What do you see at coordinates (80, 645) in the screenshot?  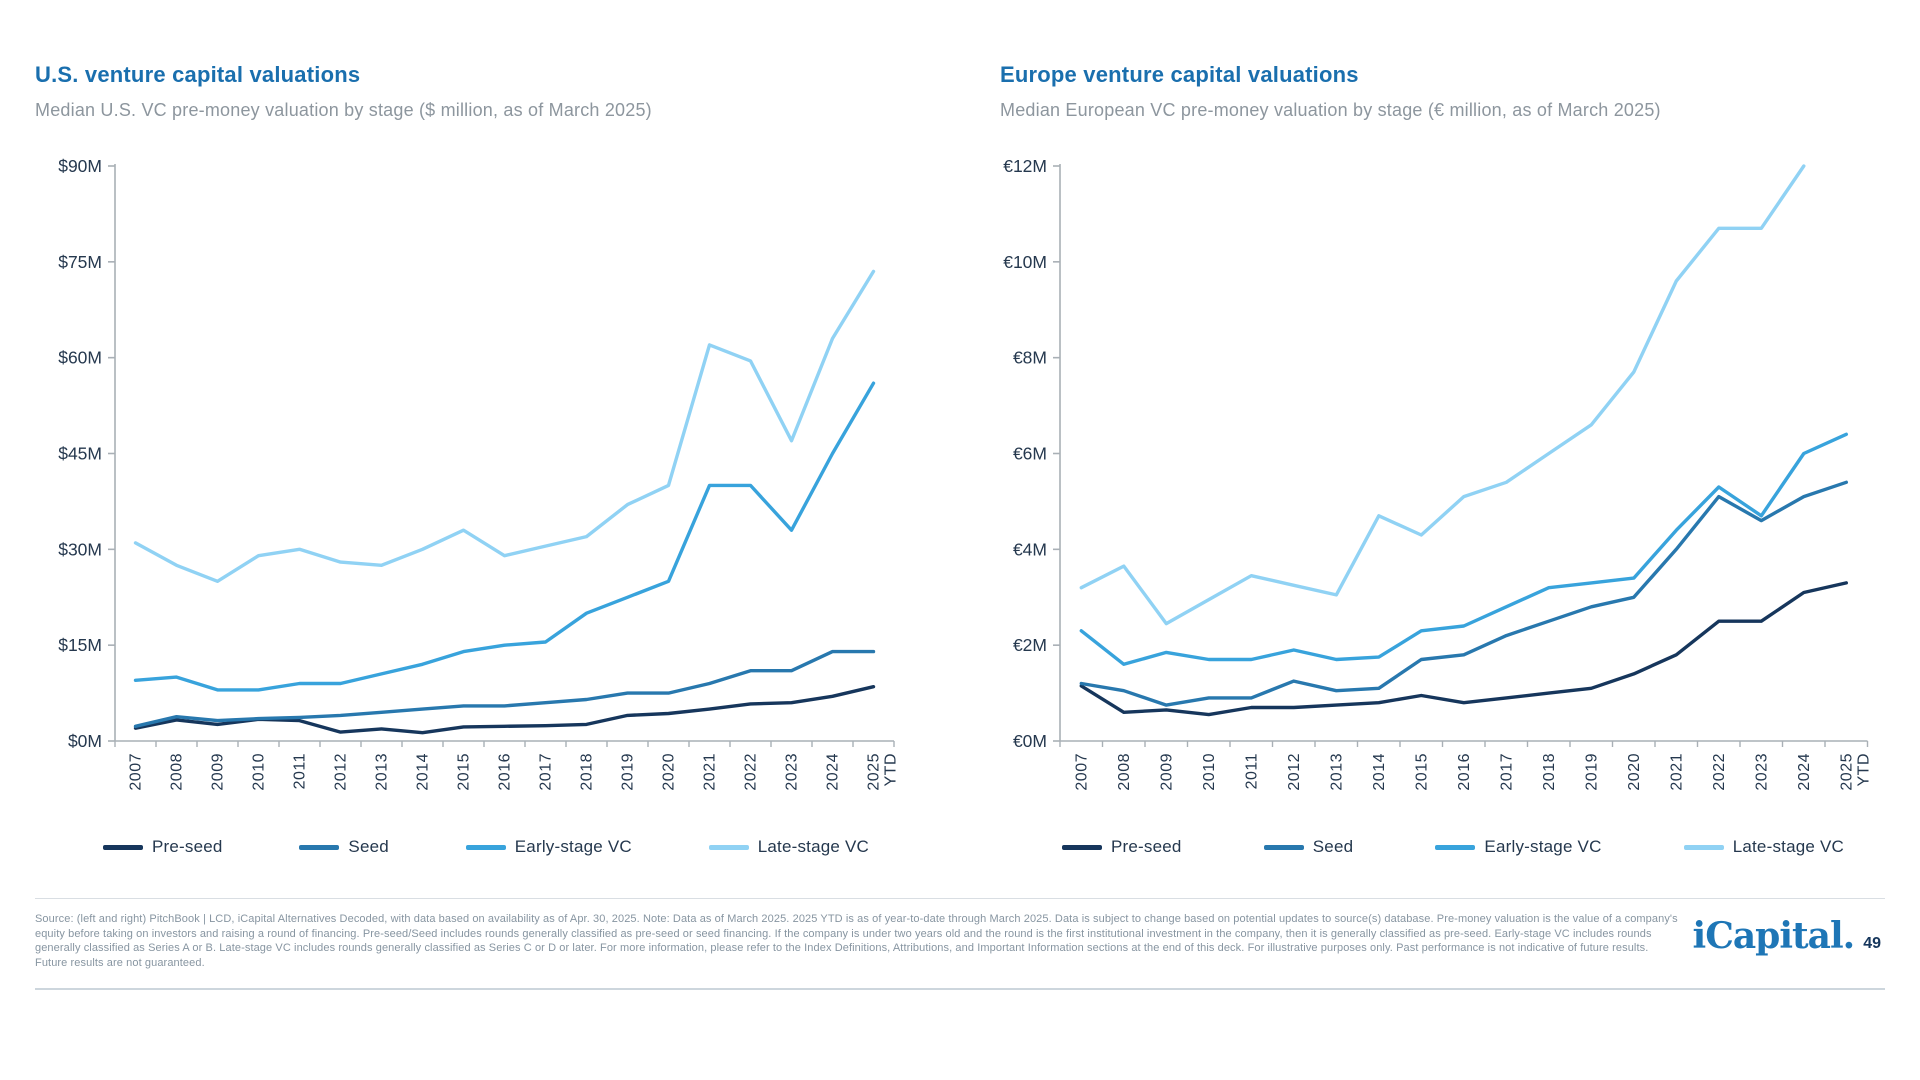 I see `y-tick-label: $15M` at bounding box center [80, 645].